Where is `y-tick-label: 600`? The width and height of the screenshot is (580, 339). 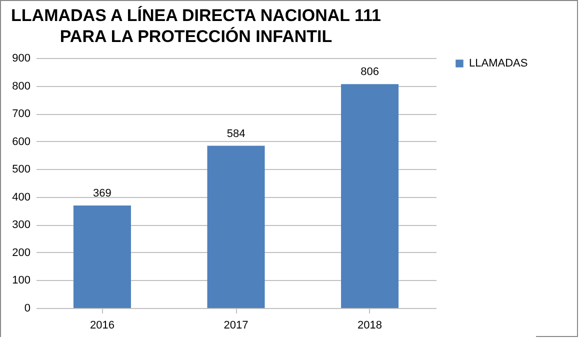
y-tick-label: 600 is located at coordinates (21, 142).